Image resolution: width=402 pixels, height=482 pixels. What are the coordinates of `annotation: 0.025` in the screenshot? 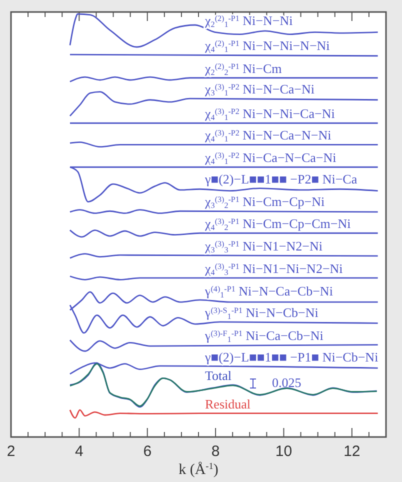 It's located at (287, 382).